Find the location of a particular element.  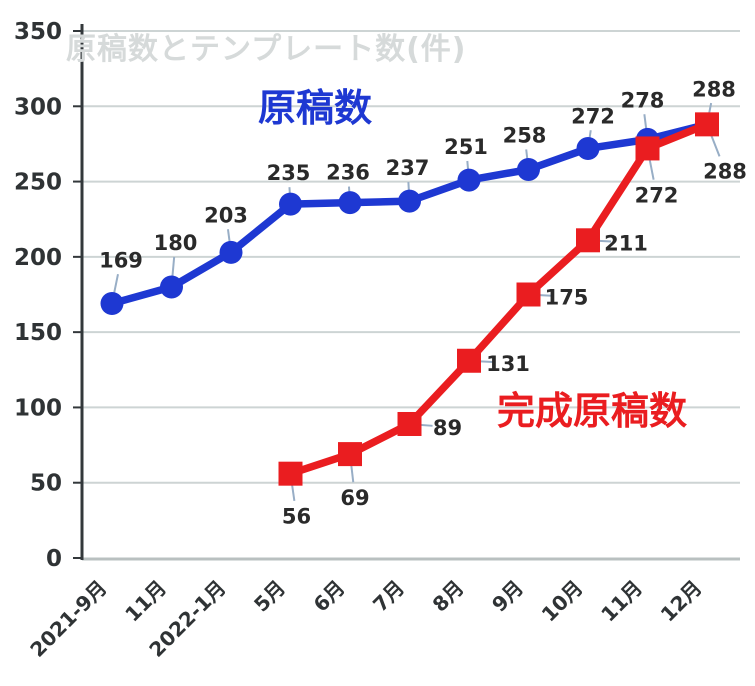

x-axis-label: 8月 is located at coordinates (448, 596).